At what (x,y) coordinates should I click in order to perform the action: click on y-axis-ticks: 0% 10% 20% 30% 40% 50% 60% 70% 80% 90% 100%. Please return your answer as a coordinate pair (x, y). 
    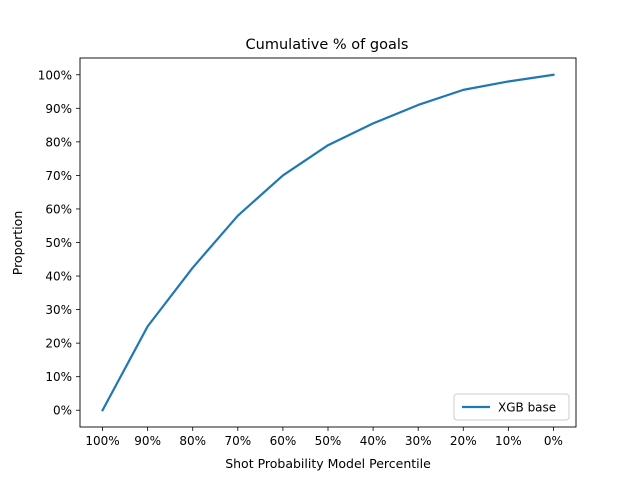
    Looking at the image, I should click on (59, 243).